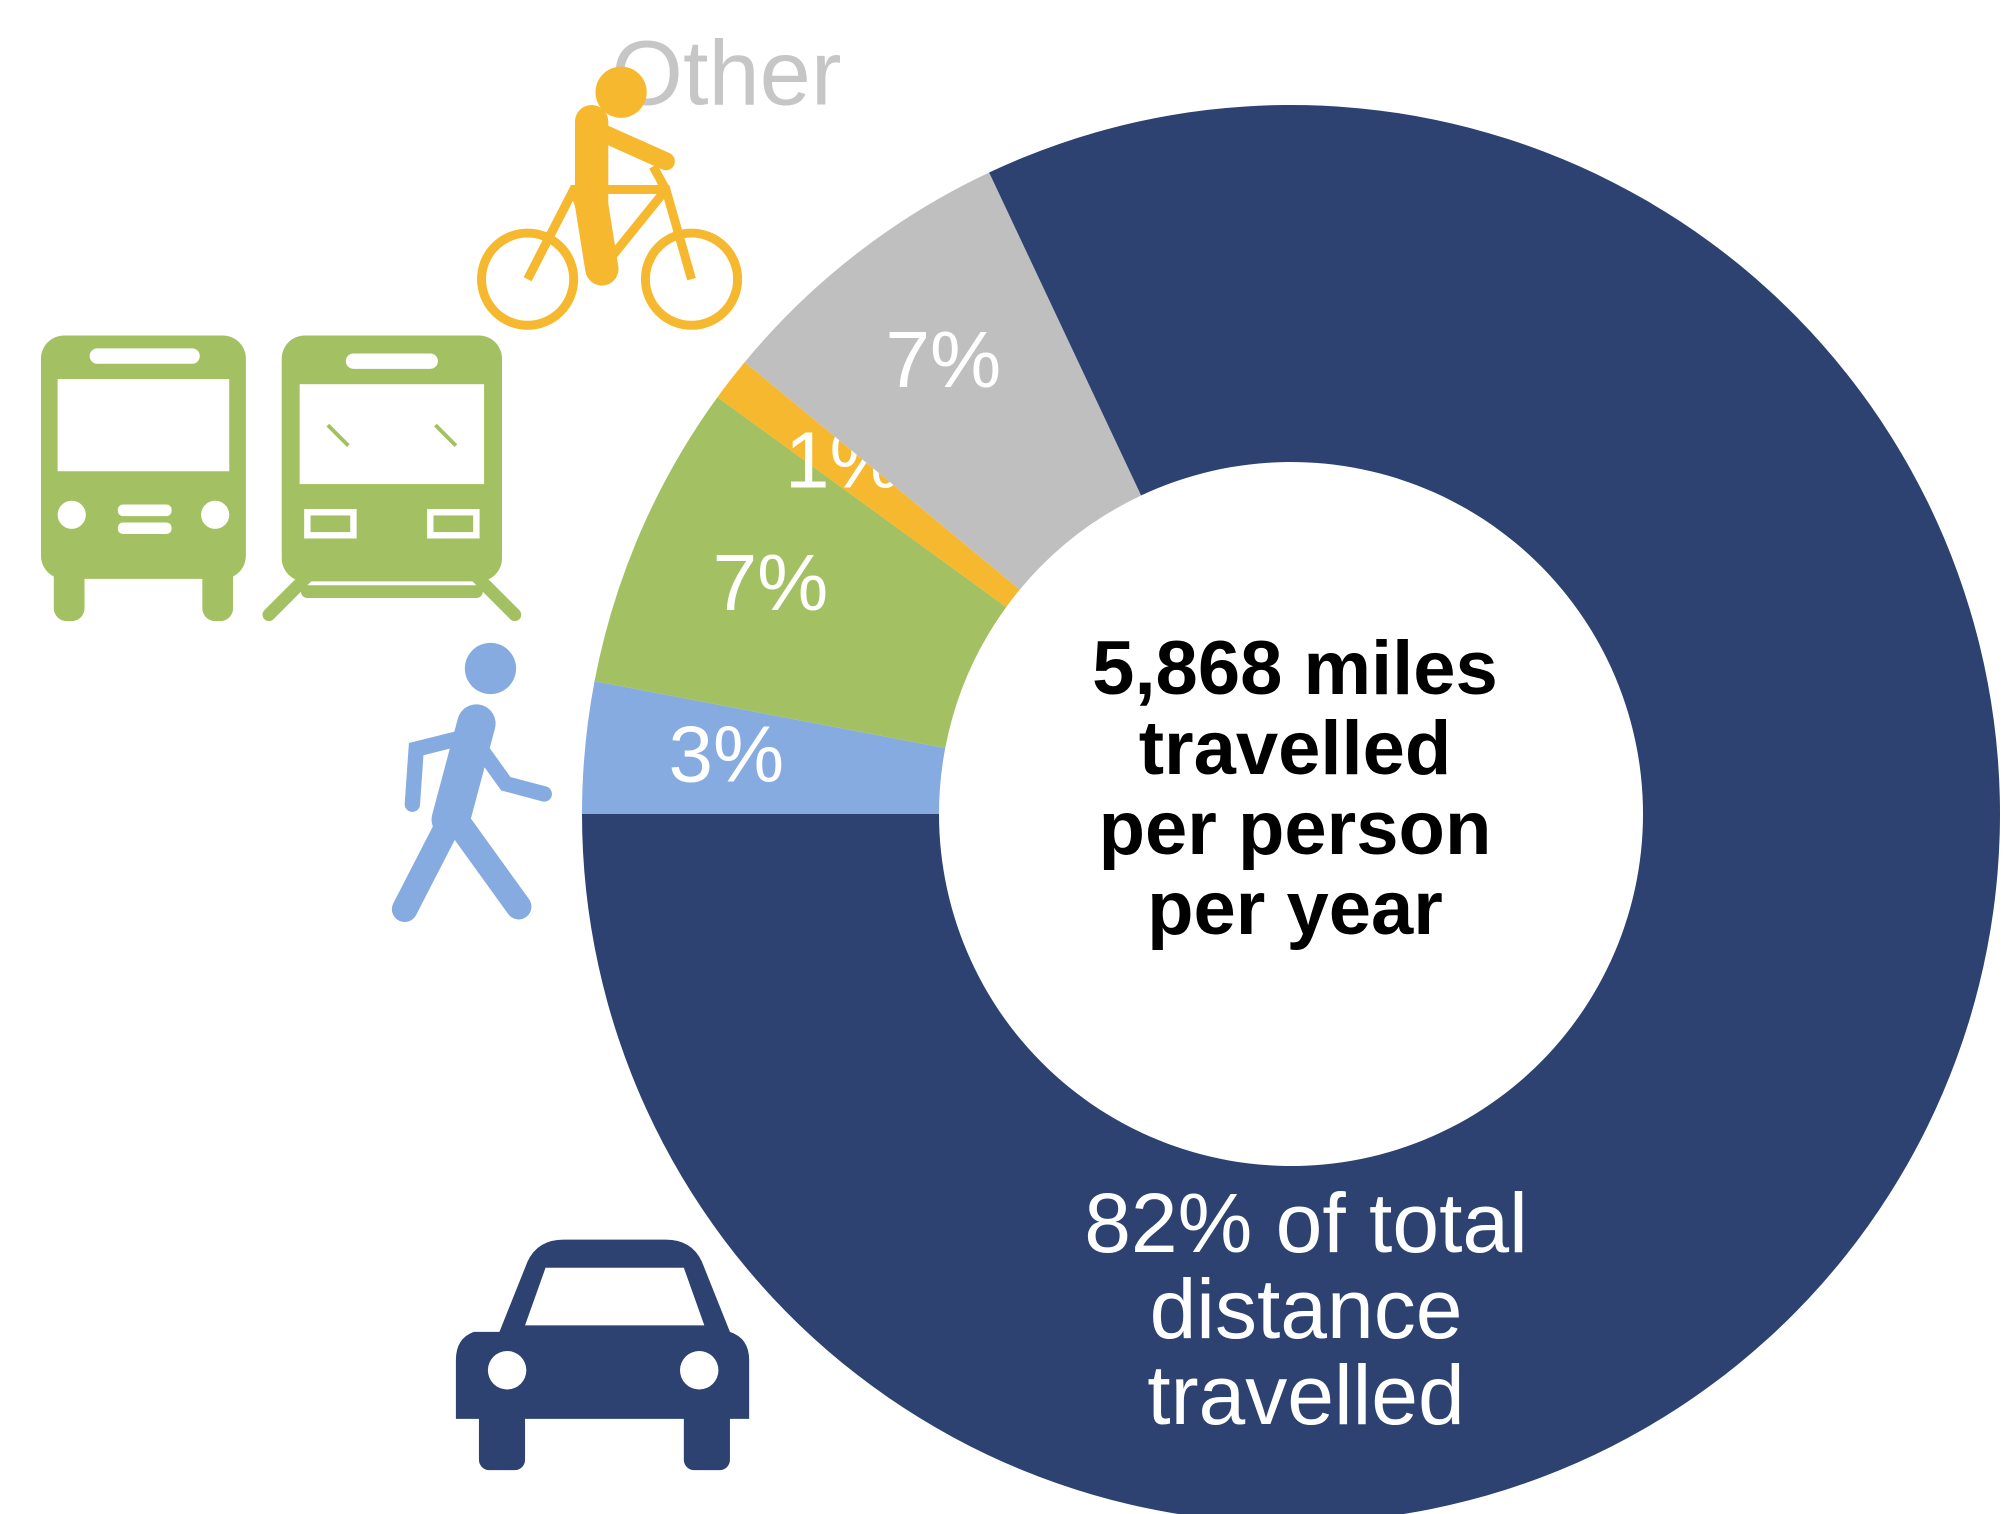 Image resolution: width=2008 pixels, height=1514 pixels. I want to click on walk-icon, so click(471, 782).